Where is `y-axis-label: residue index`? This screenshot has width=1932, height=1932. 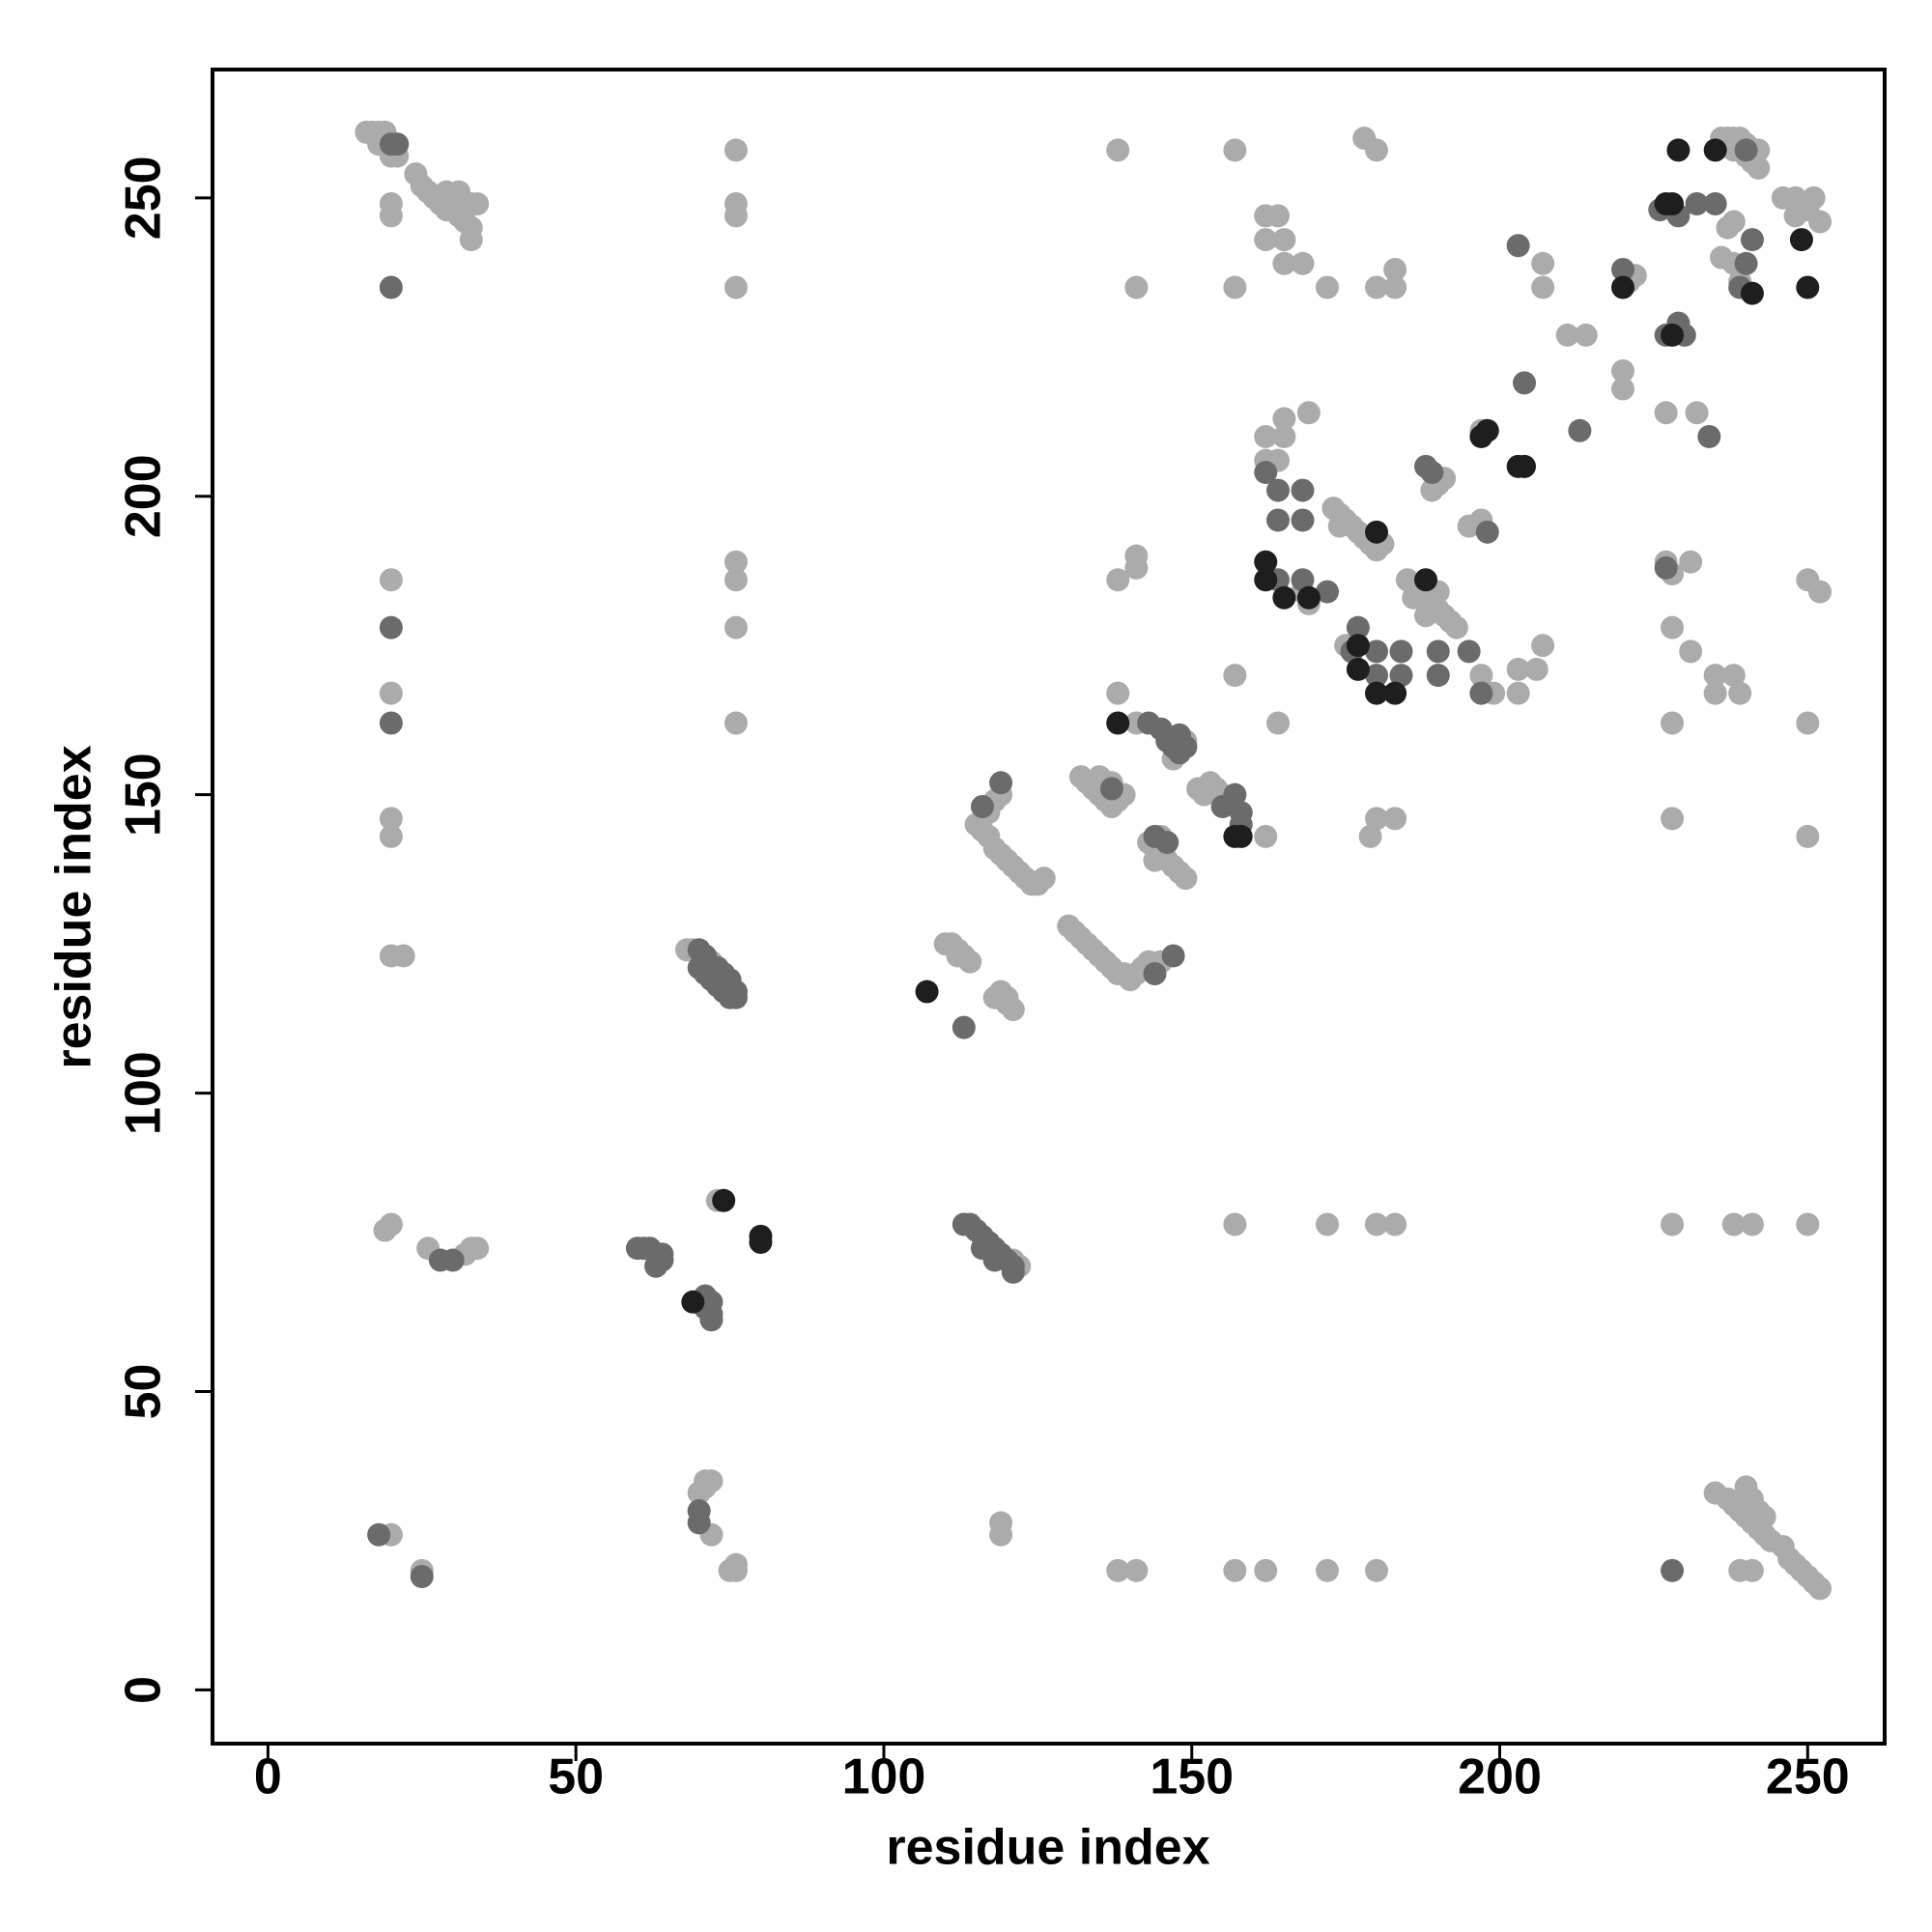
y-axis-label: residue index is located at coordinates (74, 906).